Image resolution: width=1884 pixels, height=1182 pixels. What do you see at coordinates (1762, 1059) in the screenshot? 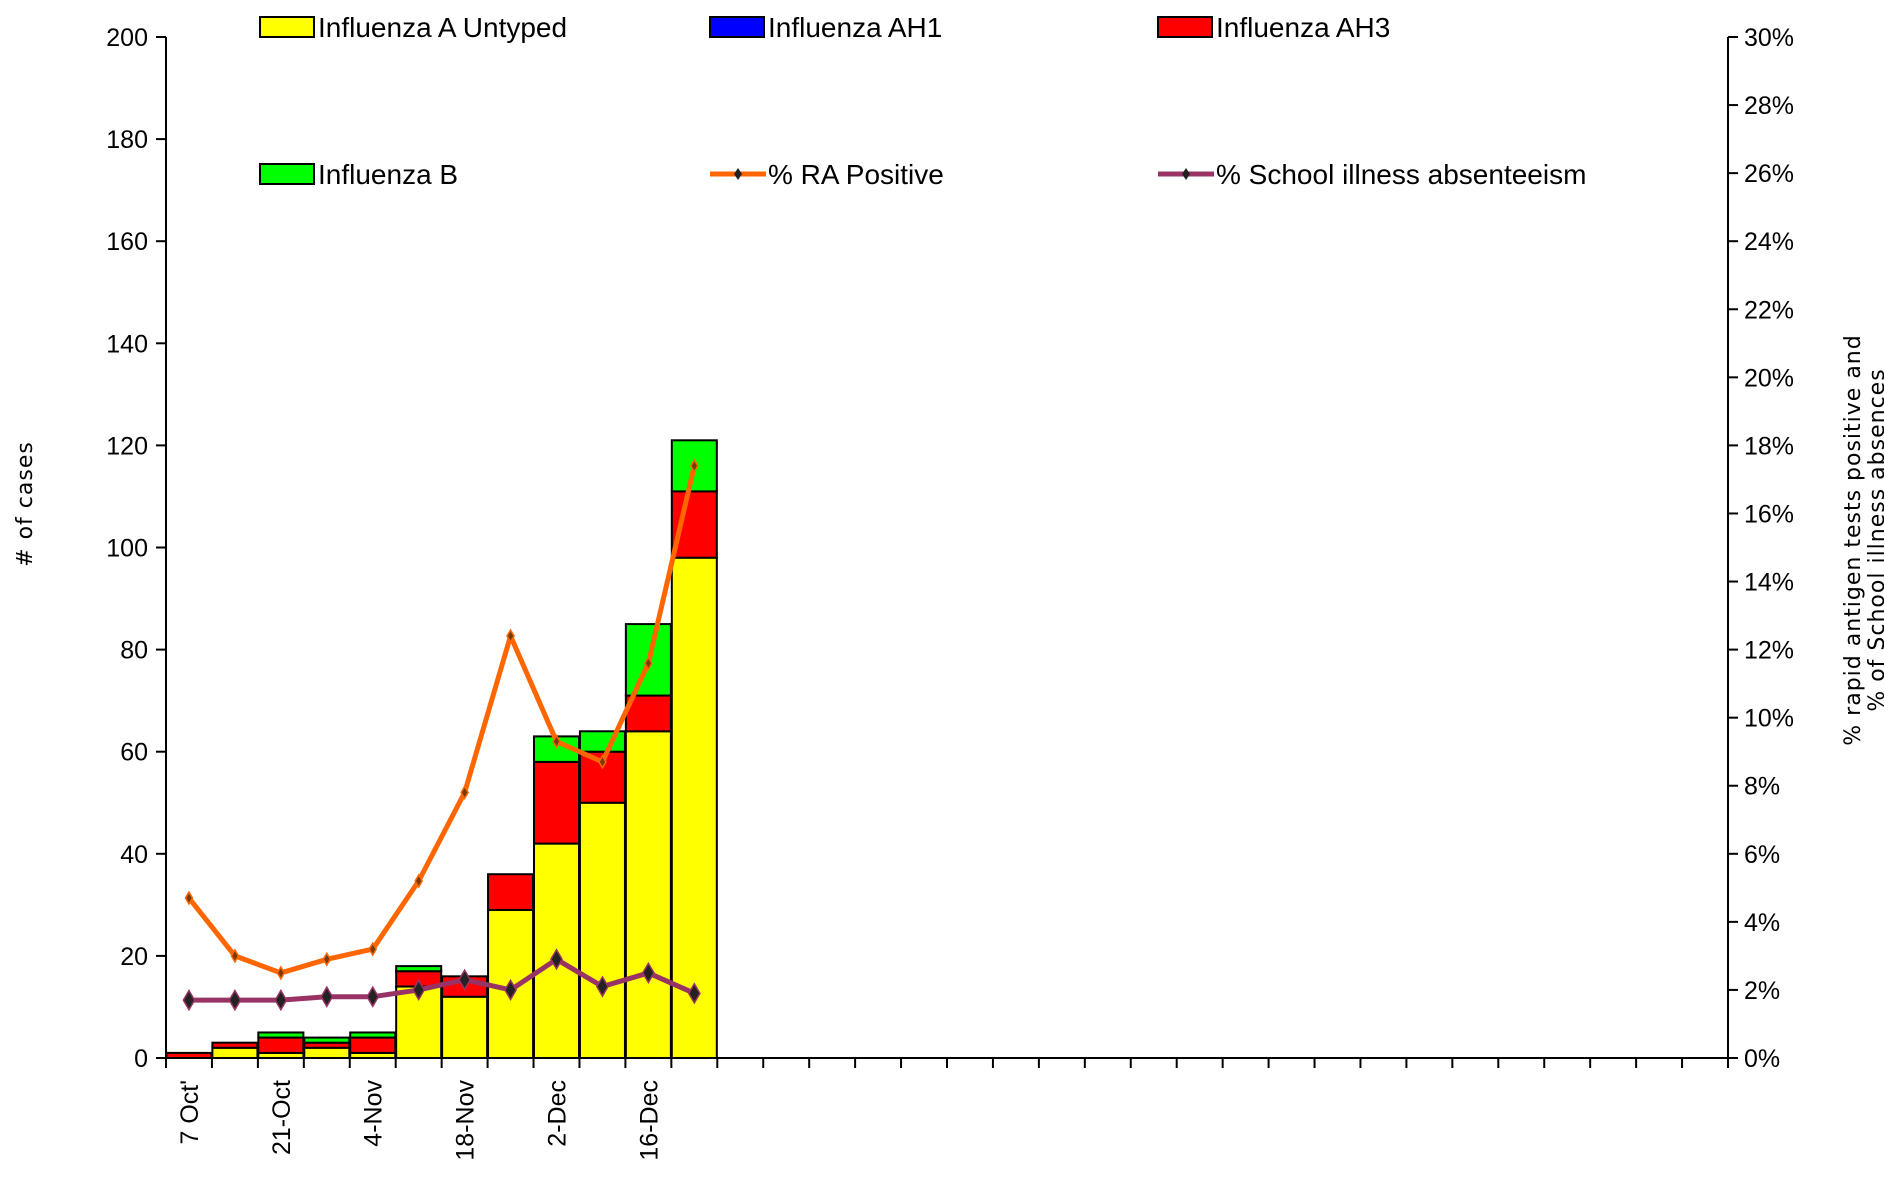
I see `y2-tick-label-0: 0%` at bounding box center [1762, 1059].